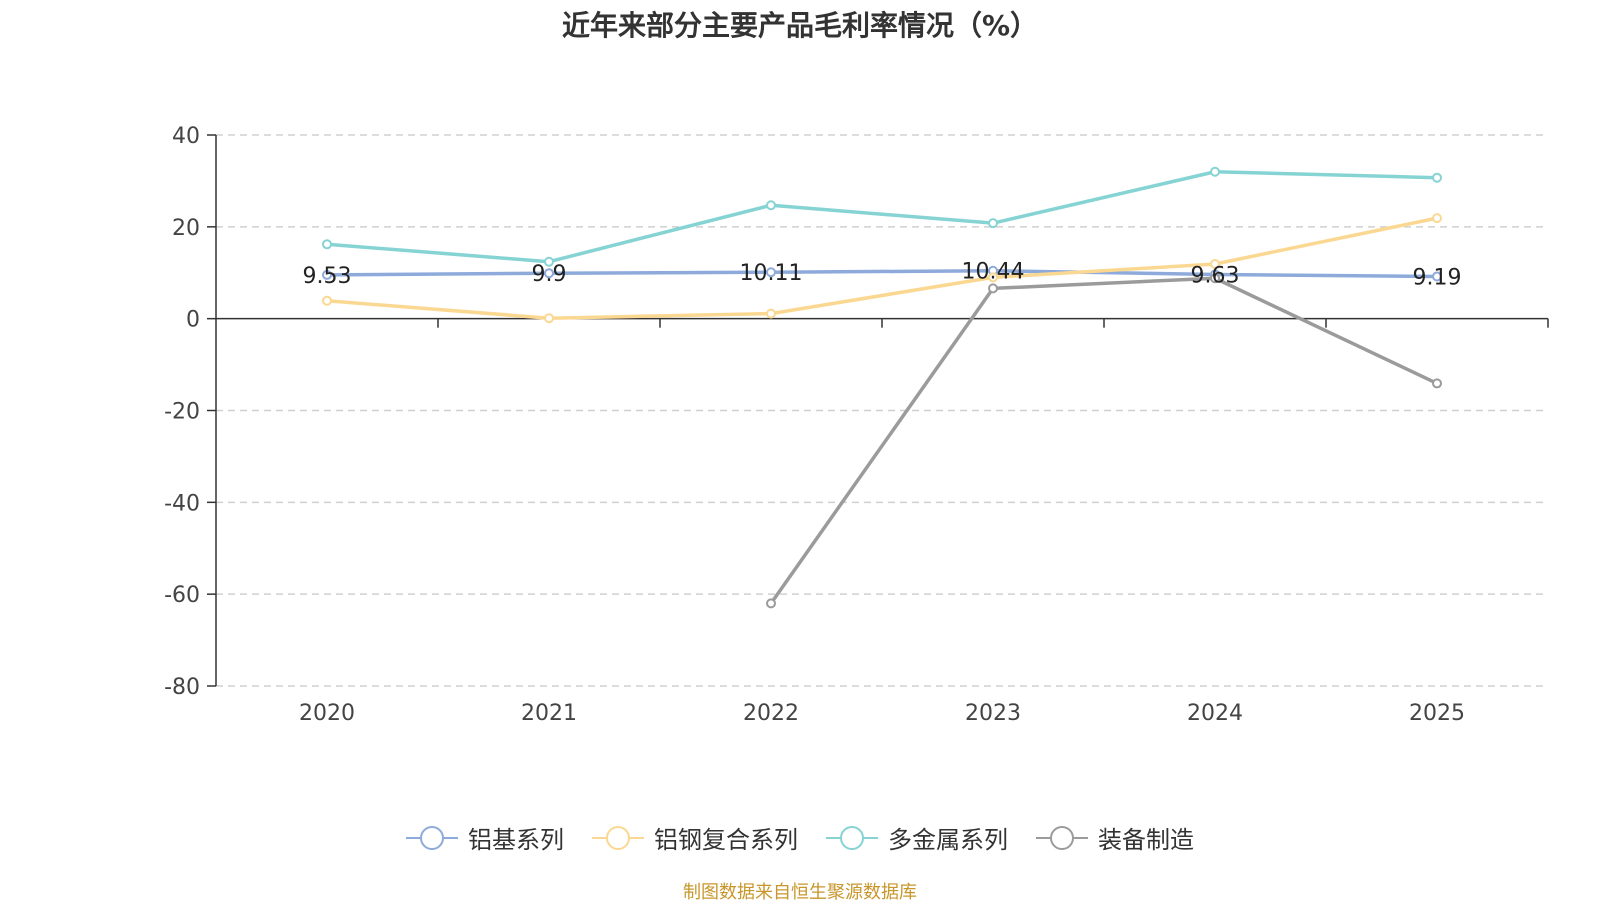  I want to click on data-label: 9.9, so click(549, 274).